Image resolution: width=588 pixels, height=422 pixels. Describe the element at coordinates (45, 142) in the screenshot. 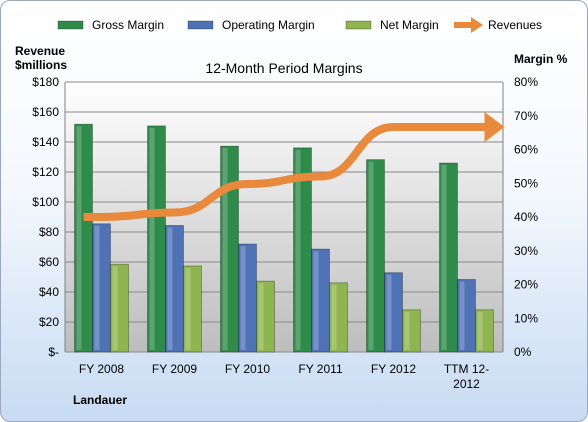

I see `left-tick-label: $140` at that location.